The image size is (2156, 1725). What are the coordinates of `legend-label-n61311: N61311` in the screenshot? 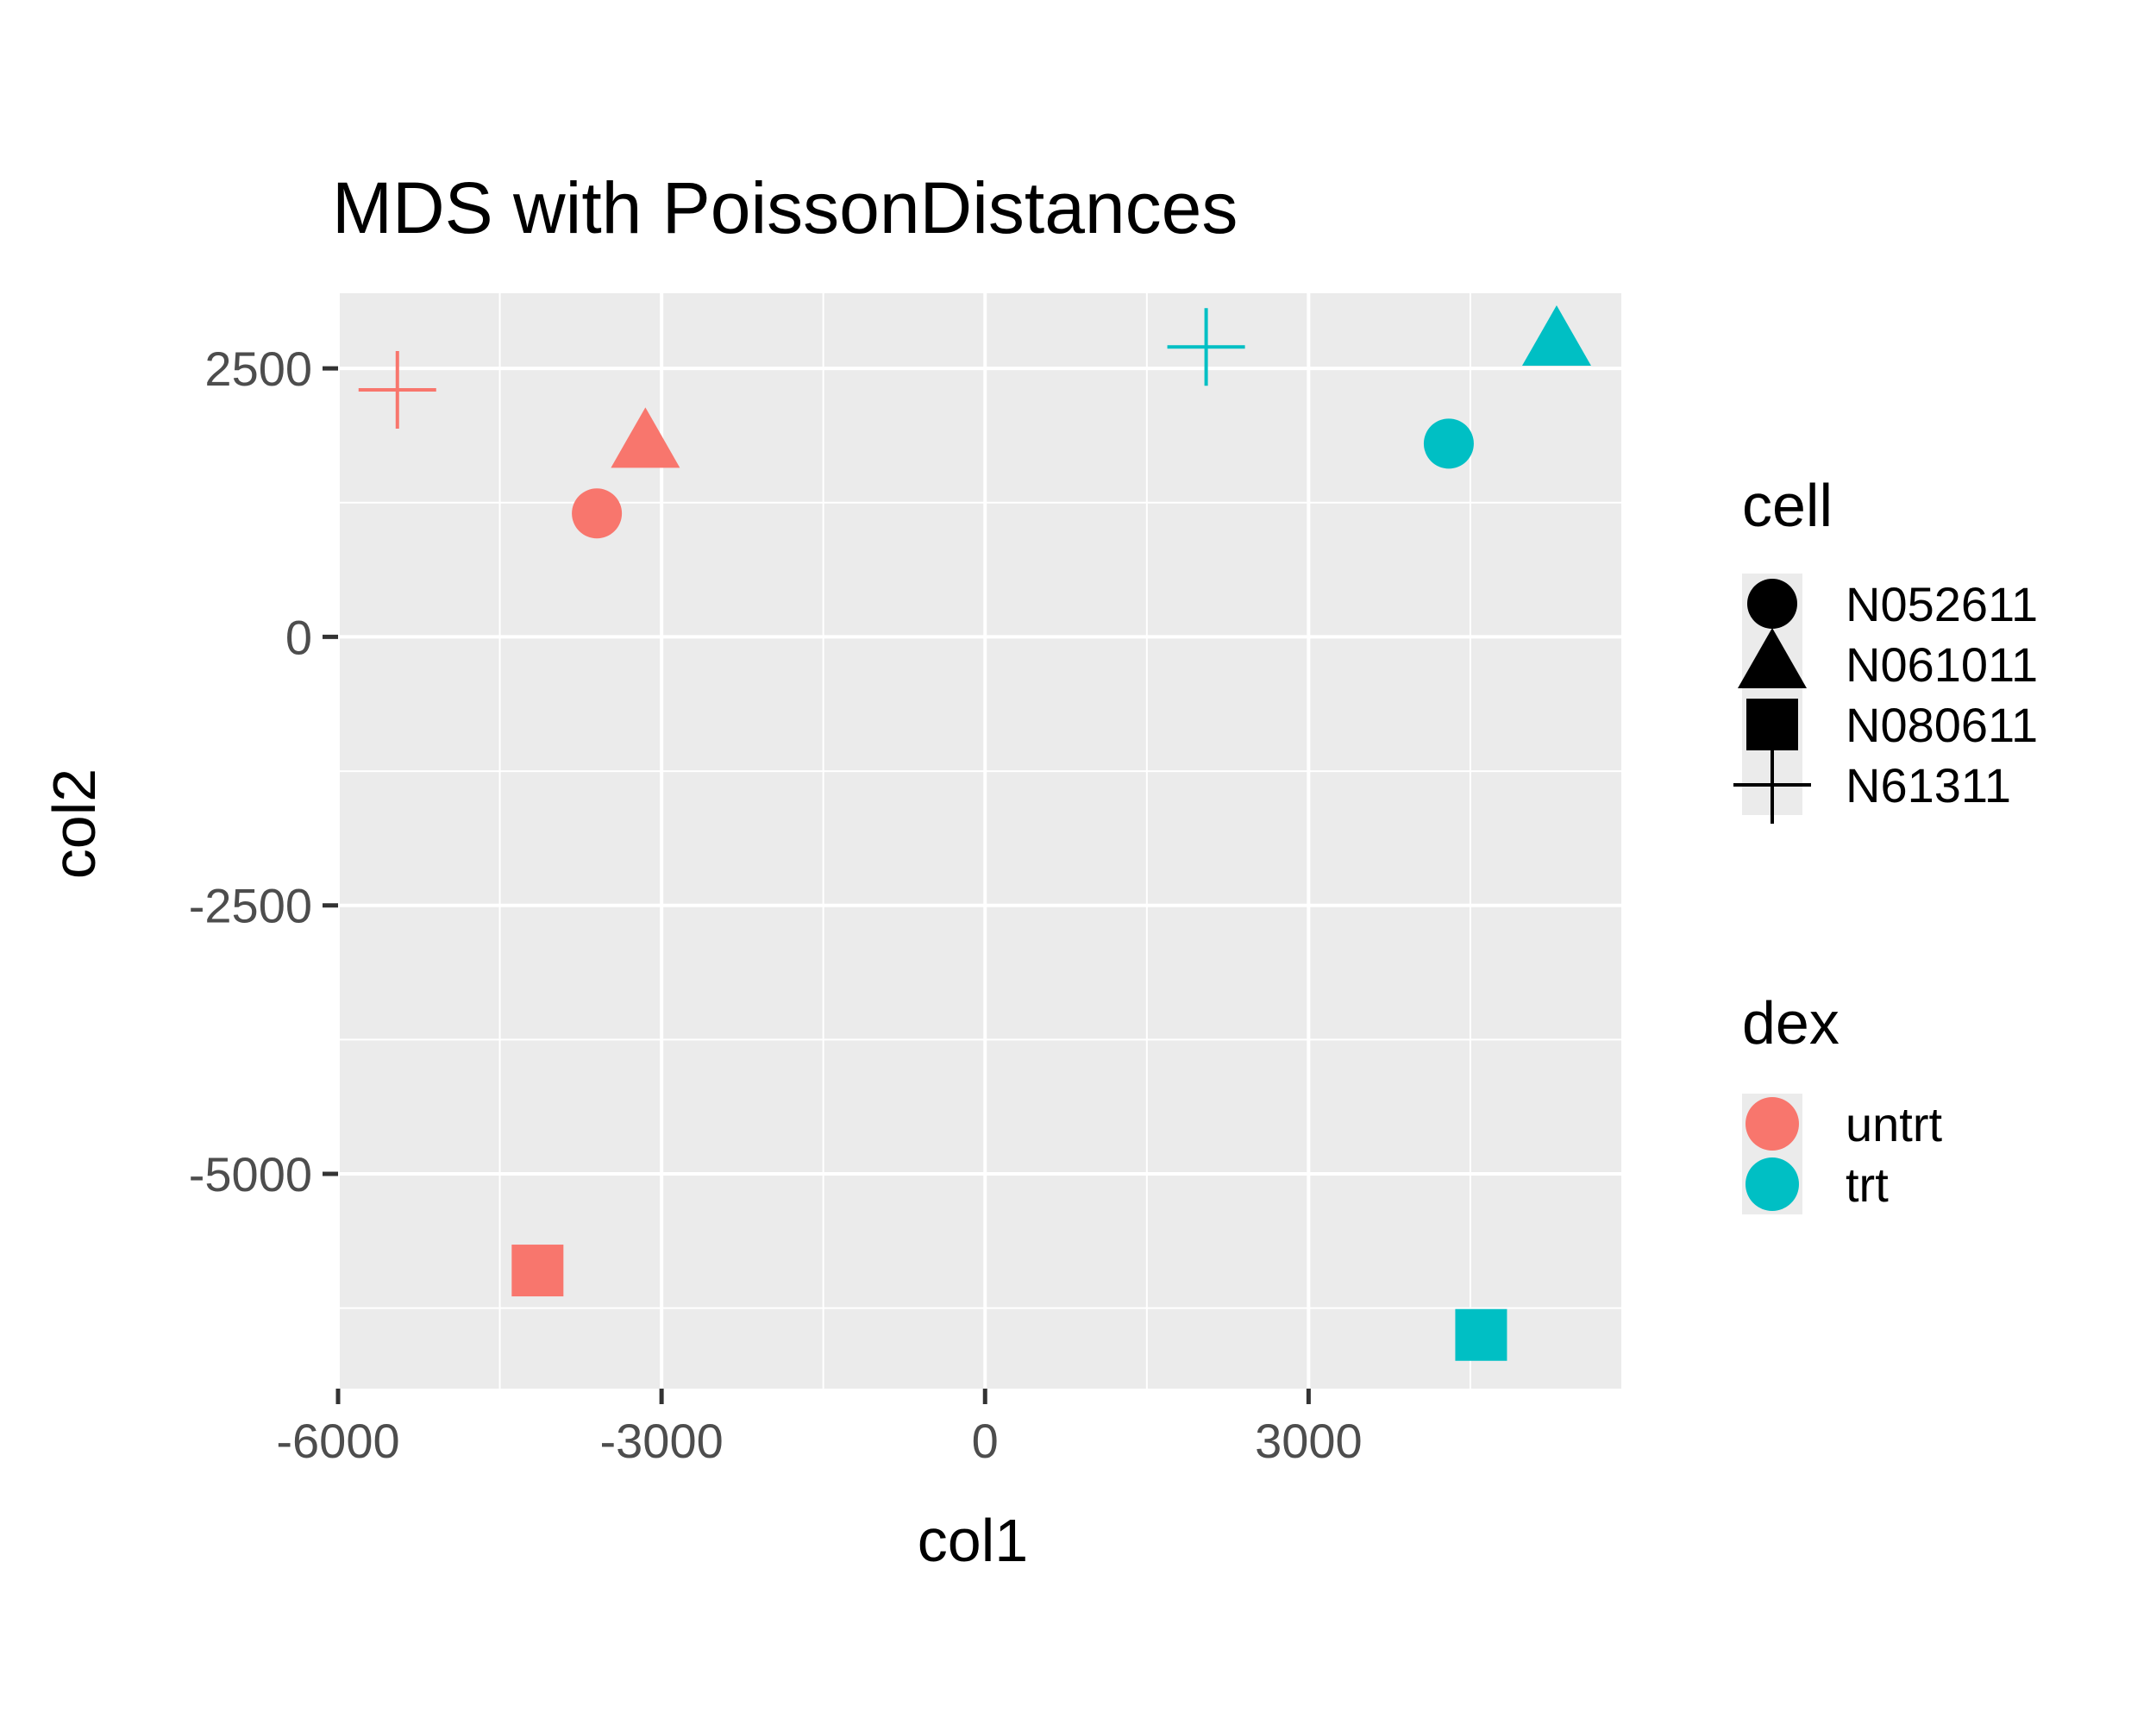 It's located at (1928, 785).